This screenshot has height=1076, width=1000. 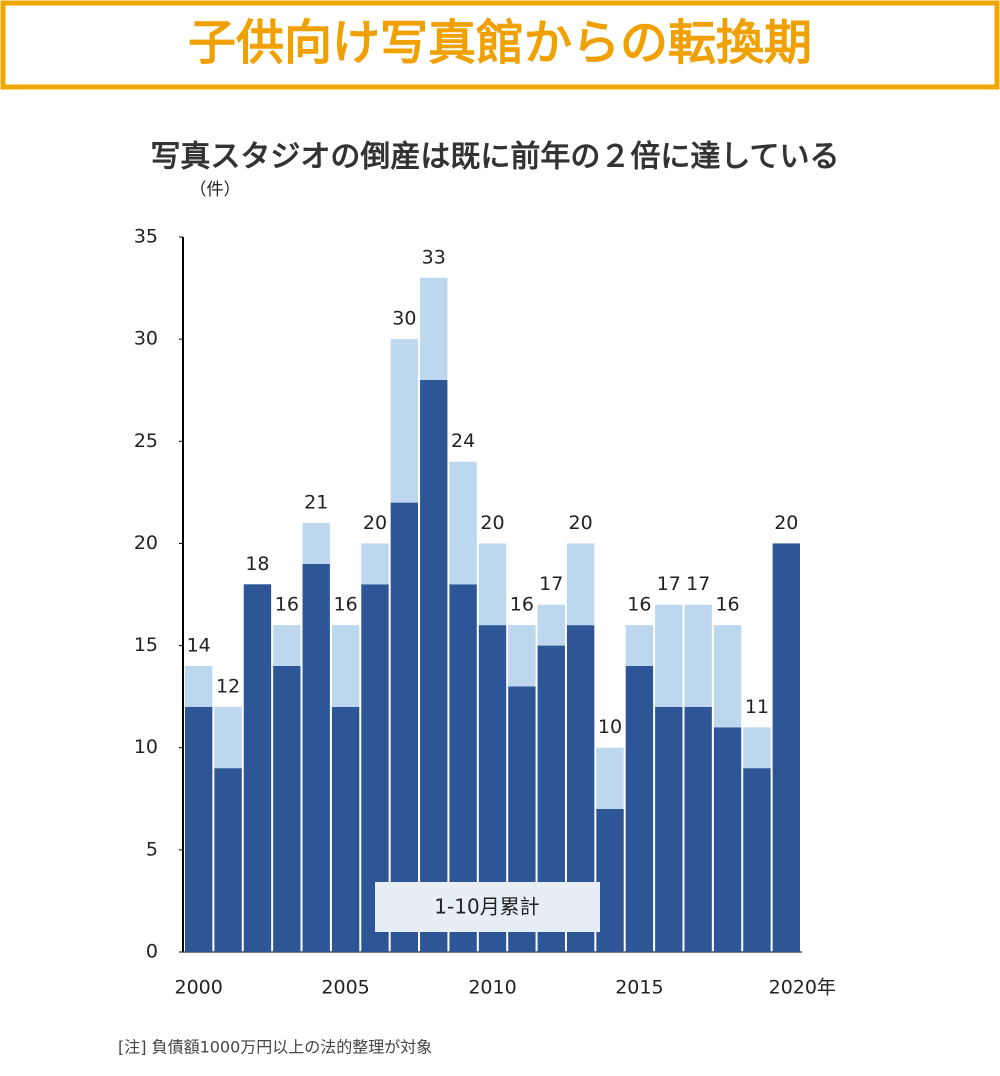 What do you see at coordinates (257, 564) in the screenshot?
I see `total-label: 18` at bounding box center [257, 564].